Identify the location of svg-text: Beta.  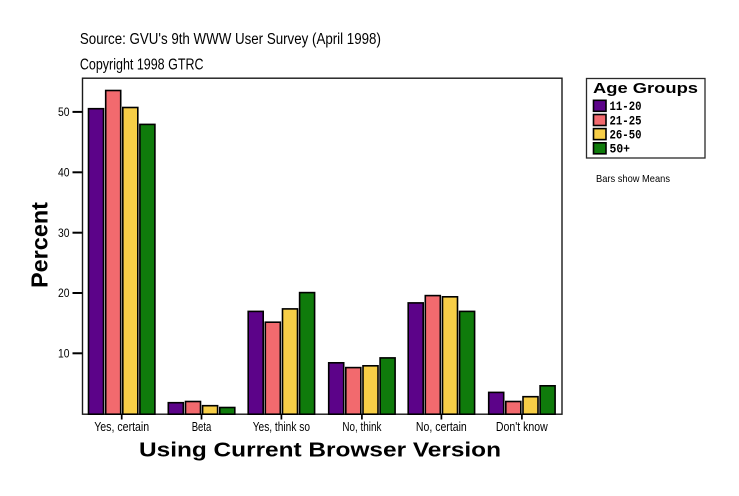
(202, 426).